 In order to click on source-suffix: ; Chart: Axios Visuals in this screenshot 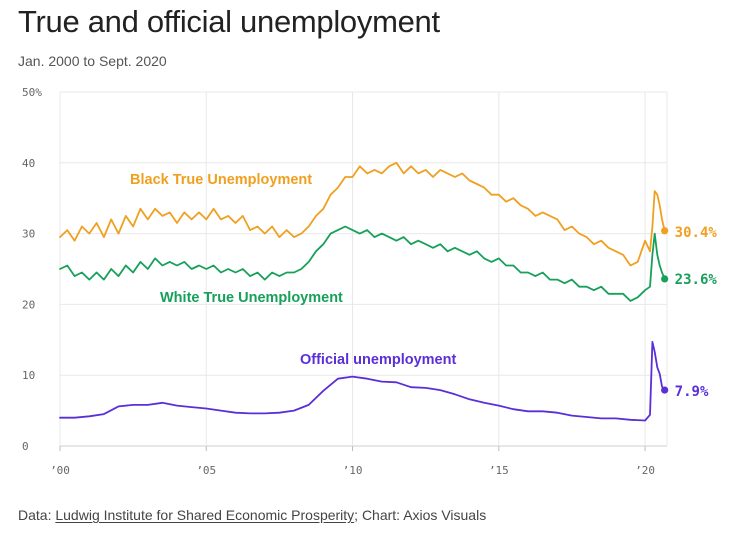, I will do `click(420, 515)`.